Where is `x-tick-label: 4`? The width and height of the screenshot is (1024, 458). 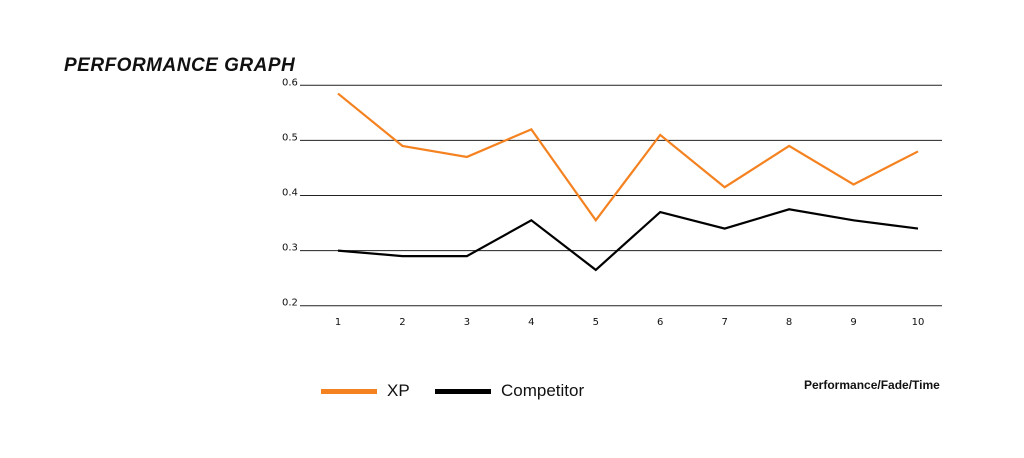 x-tick-label: 4 is located at coordinates (531, 322).